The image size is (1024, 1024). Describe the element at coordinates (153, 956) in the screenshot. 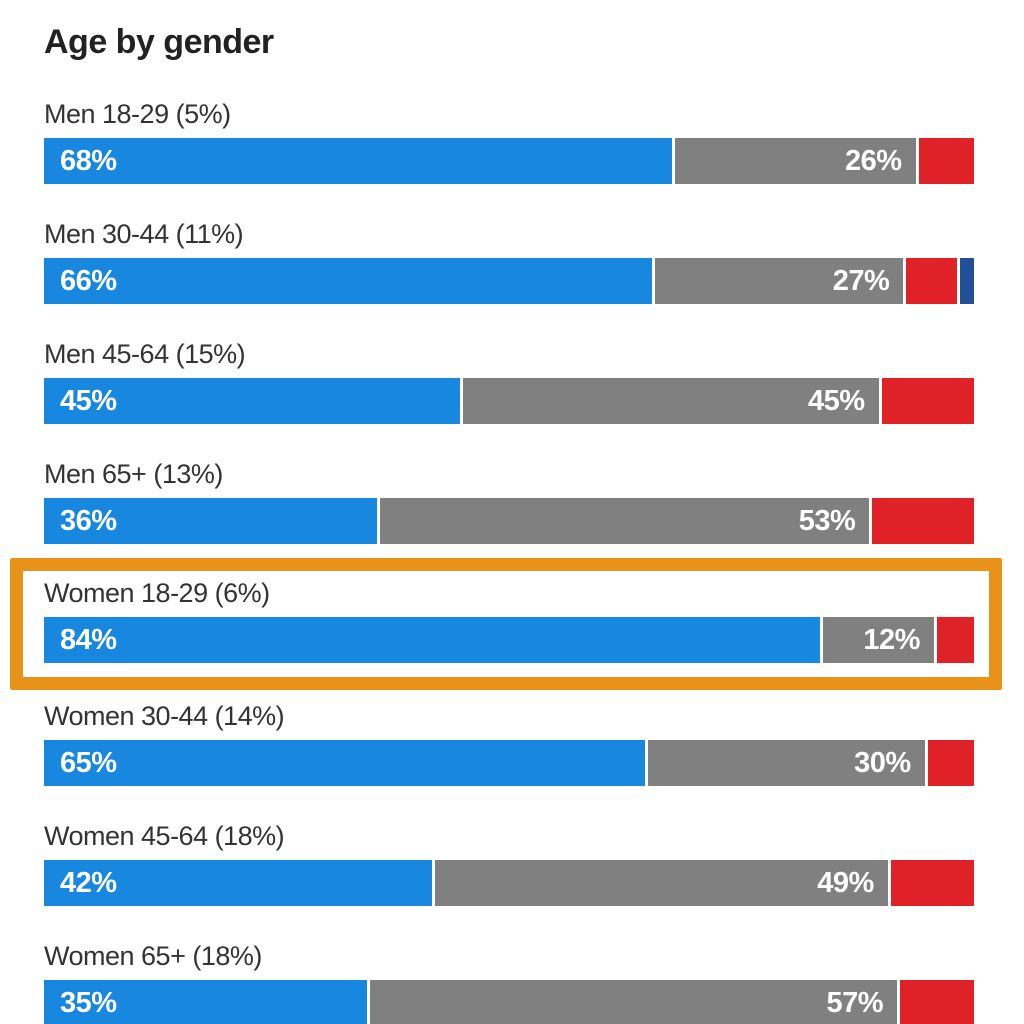

I see `row-label: Women 65+ (18%)` at that location.